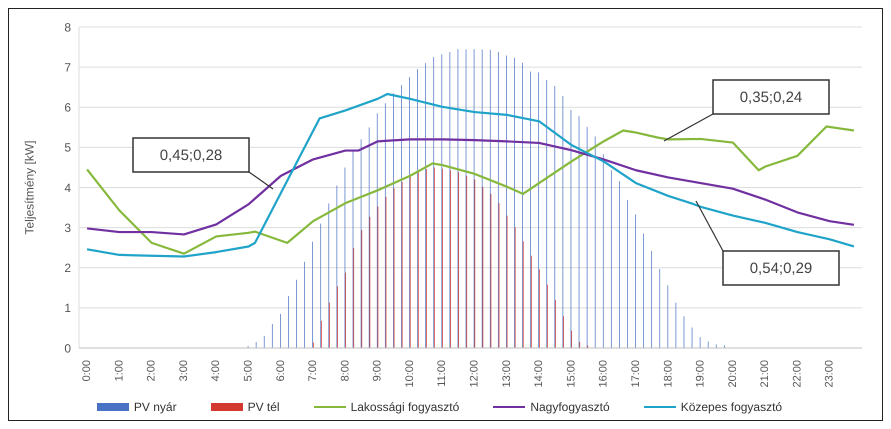 This screenshot has height=429, width=891. What do you see at coordinates (191, 155) in the screenshot?
I see `annotation: 0,45;0,28` at bounding box center [191, 155].